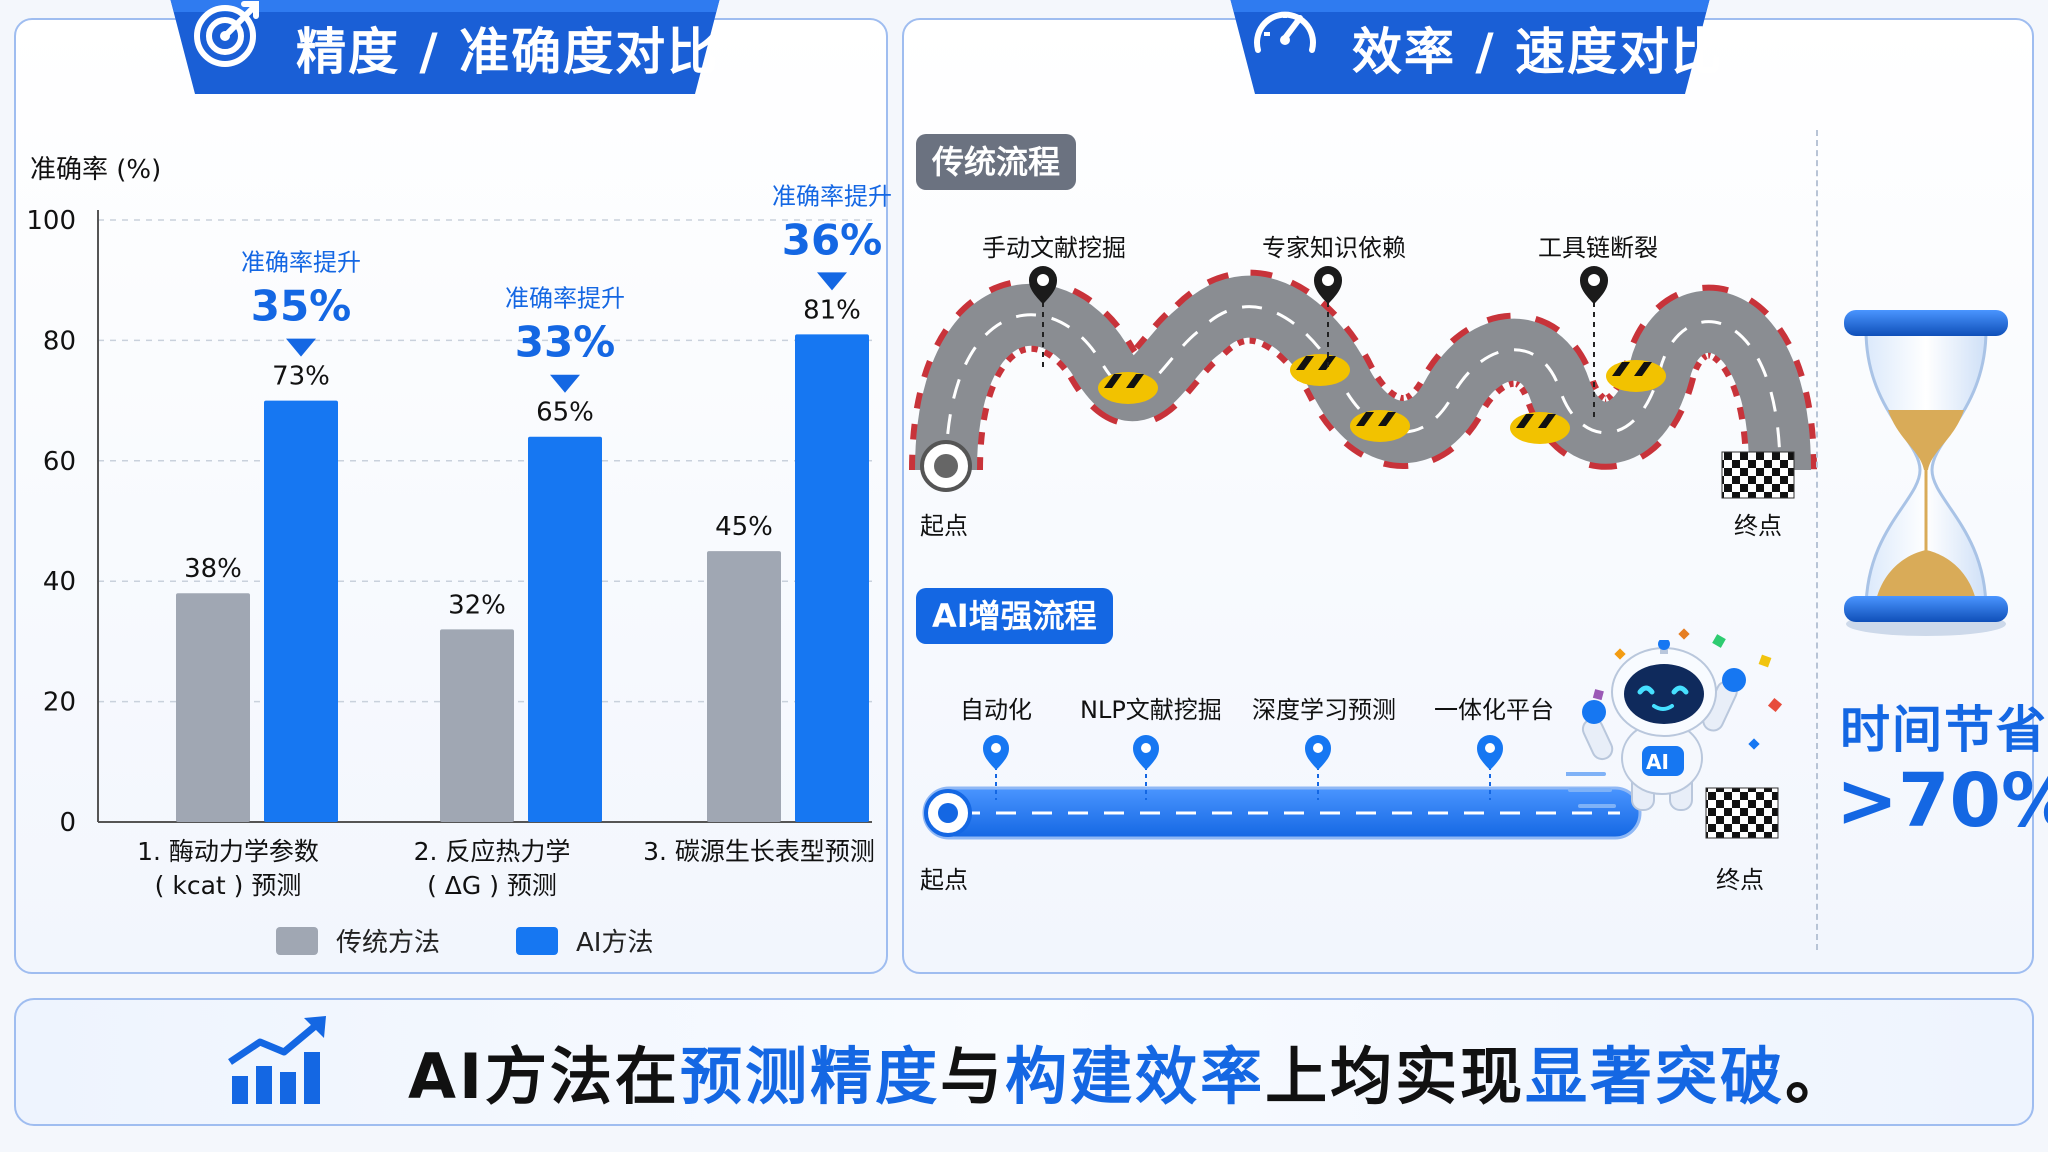 This screenshot has width=2048, height=1152. What do you see at coordinates (832, 310) in the screenshot?
I see `data-label: 81%` at bounding box center [832, 310].